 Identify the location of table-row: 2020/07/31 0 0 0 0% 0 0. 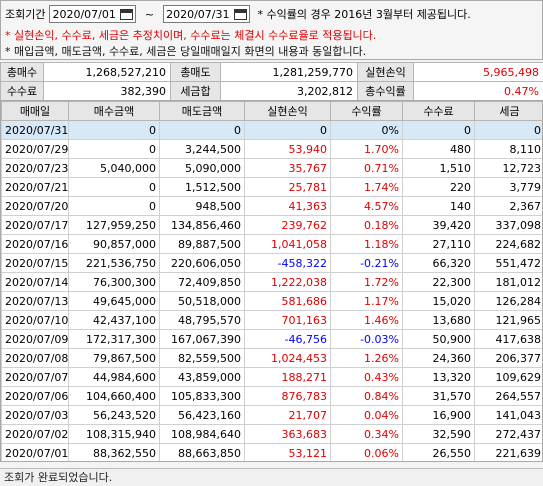
(271, 130).